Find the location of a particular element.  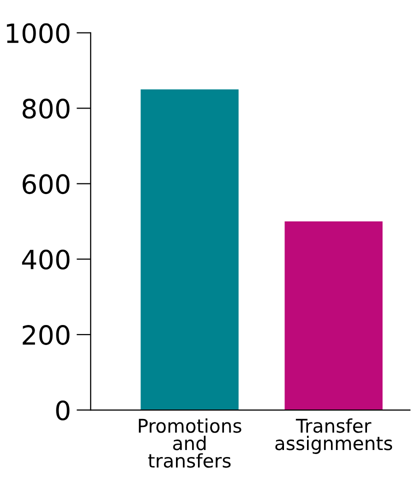

y-tick-label: 600 is located at coordinates (46, 184).